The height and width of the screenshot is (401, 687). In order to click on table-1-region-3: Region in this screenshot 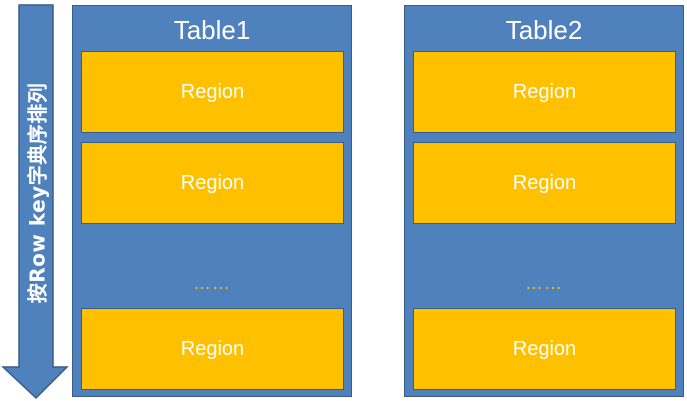, I will do `click(212, 349)`.